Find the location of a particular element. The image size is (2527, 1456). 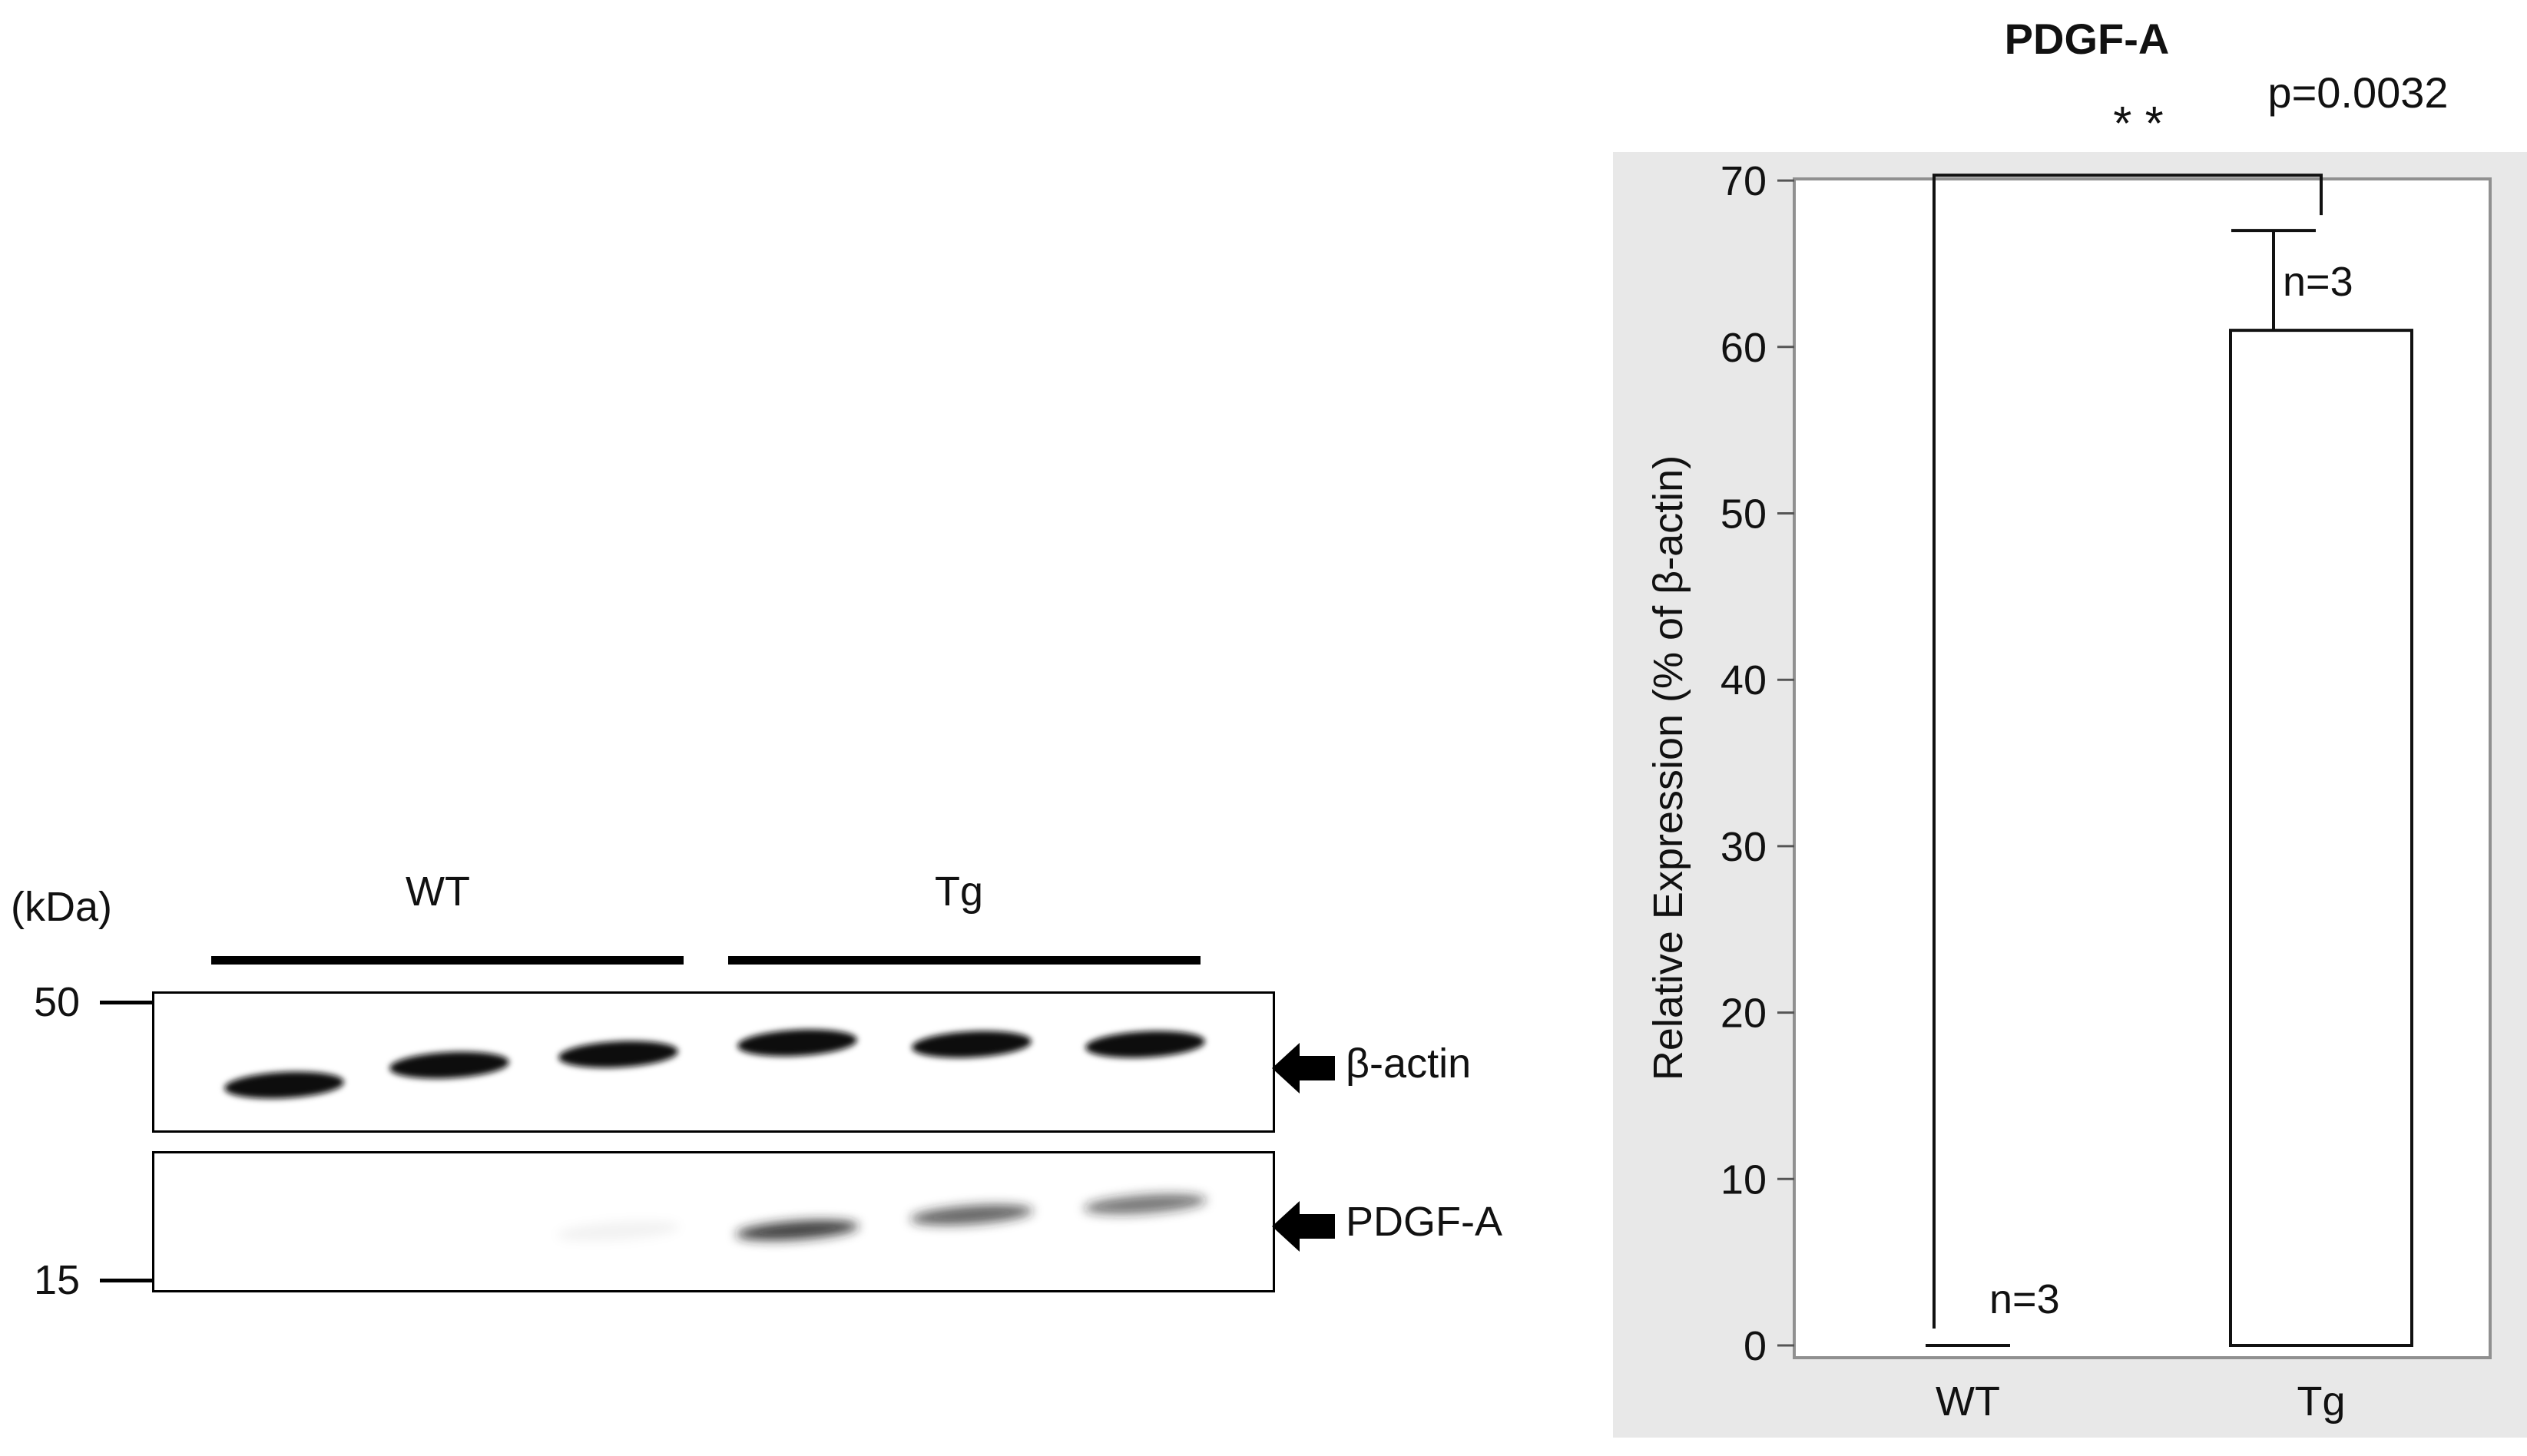

y-tick-label: 60 is located at coordinates (1744, 348).